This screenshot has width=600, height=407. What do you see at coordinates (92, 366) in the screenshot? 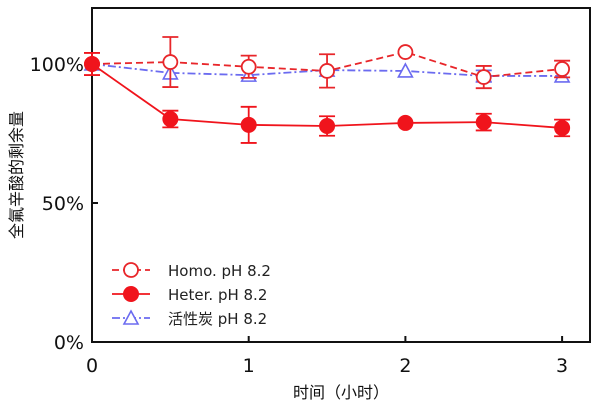
I see `x-tick-label: 0` at bounding box center [92, 366].